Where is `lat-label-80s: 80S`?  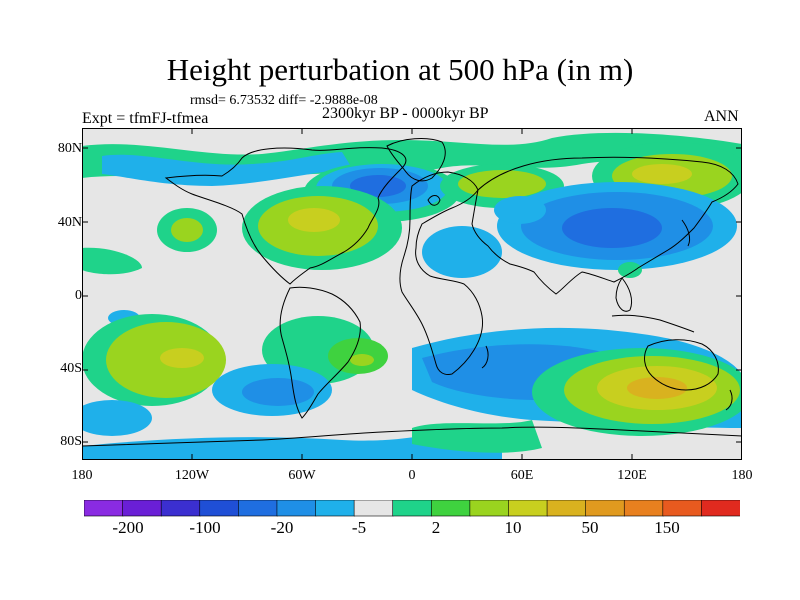 lat-label-80s: 80S is located at coordinates (71, 441).